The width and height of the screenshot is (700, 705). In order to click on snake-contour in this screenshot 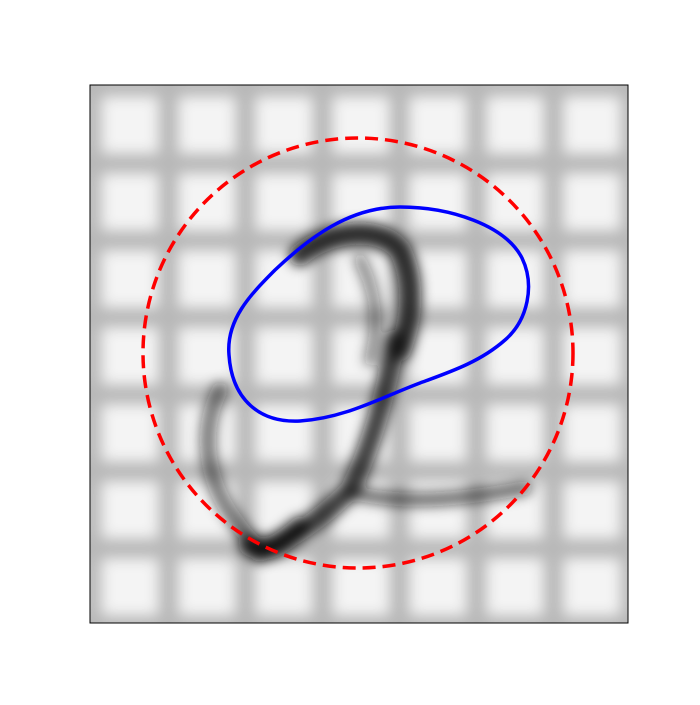, I will do `click(379, 314)`.